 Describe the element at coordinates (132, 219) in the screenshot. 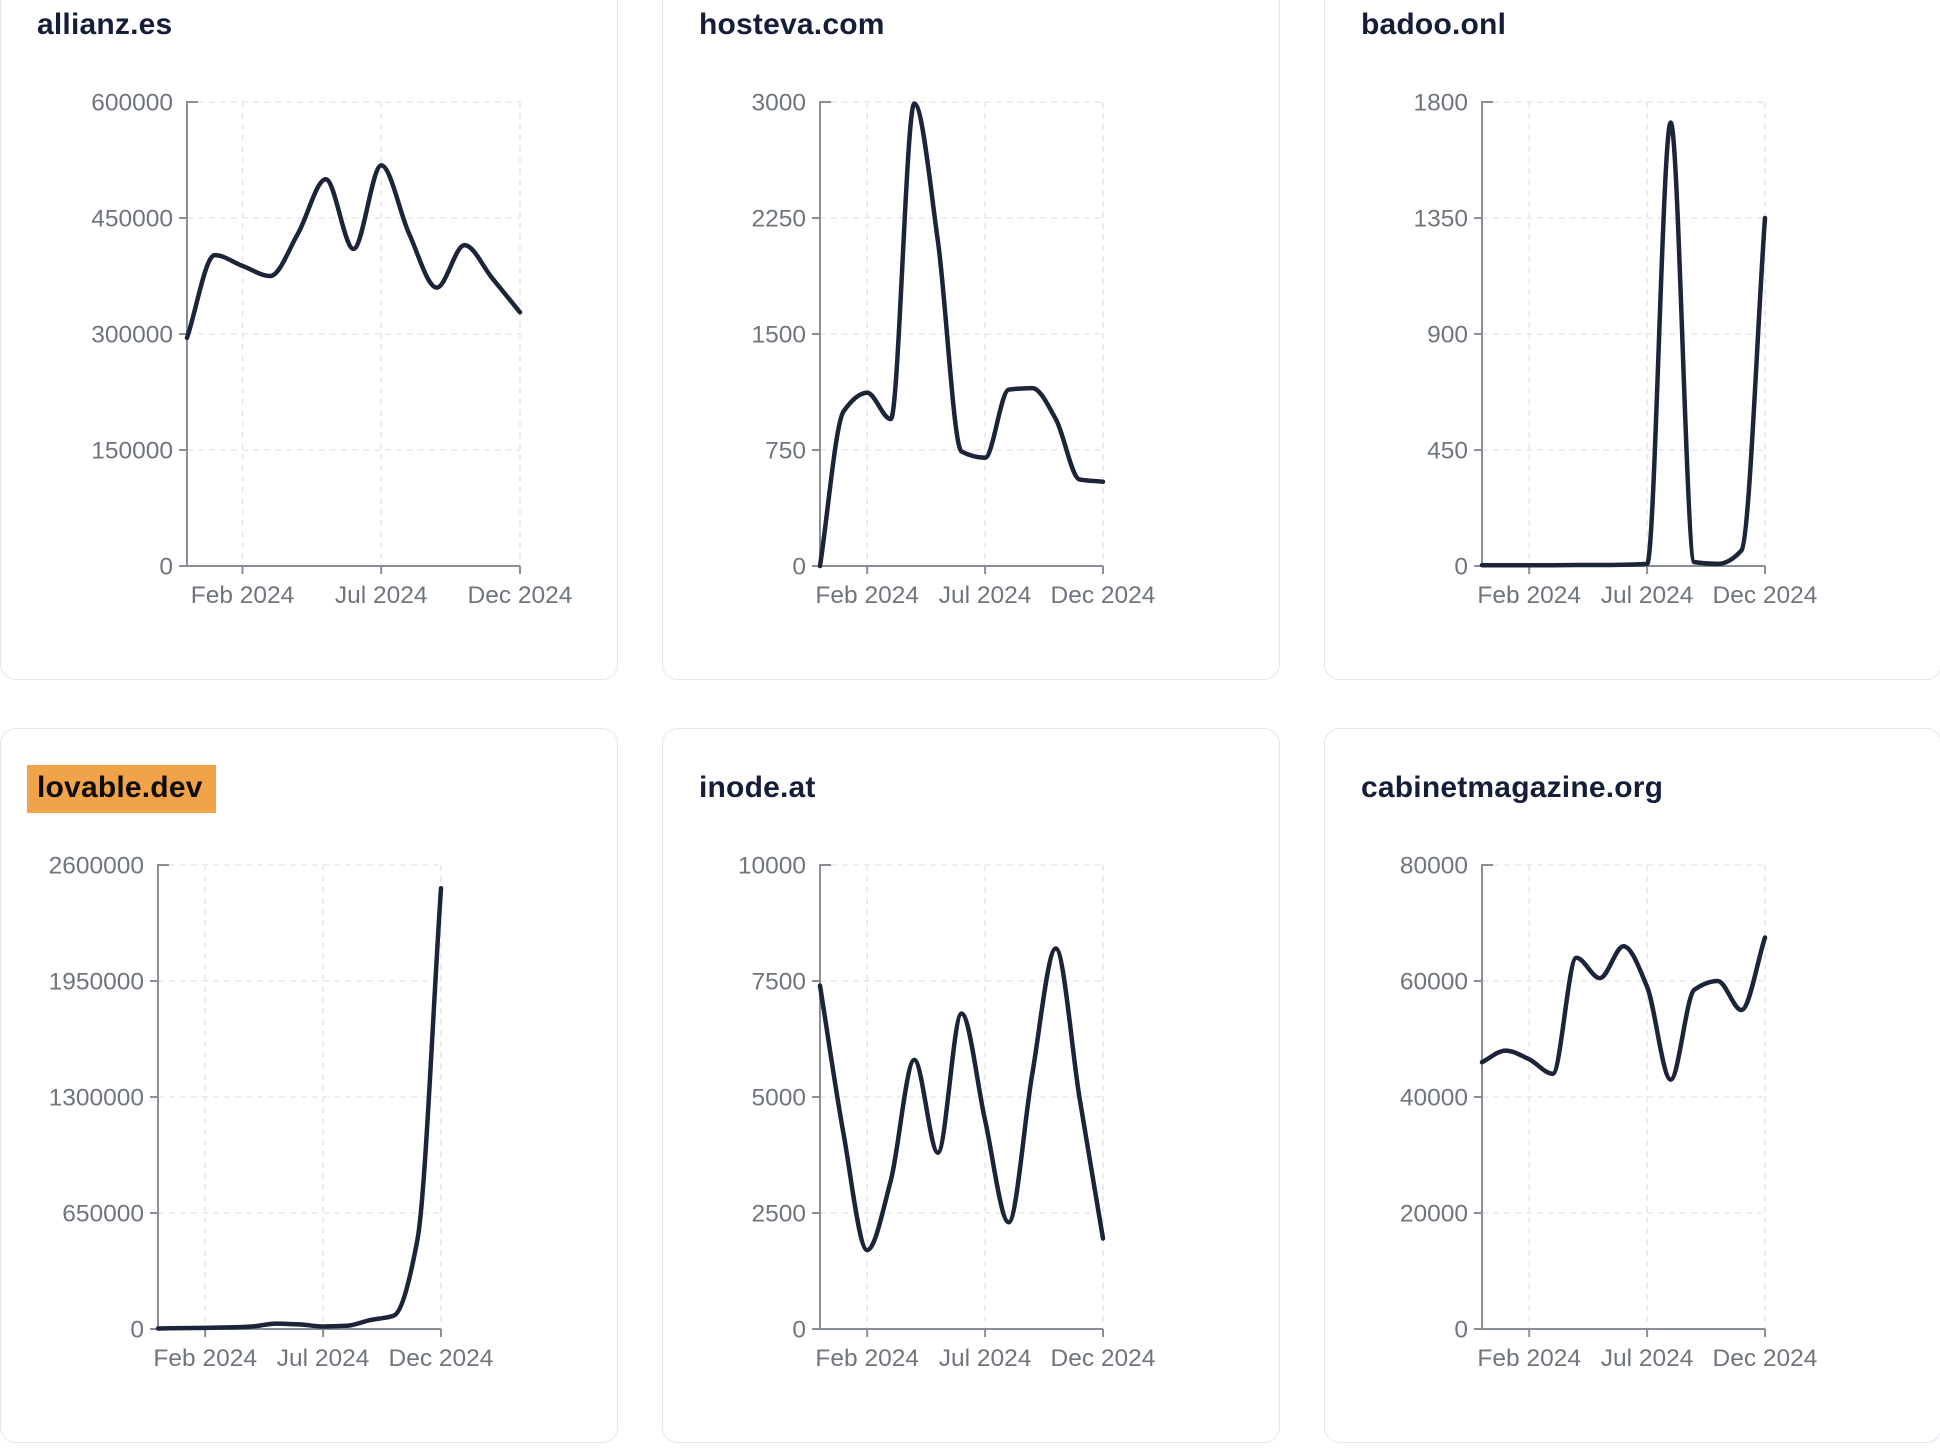

I see `svg-text: 450000` at that location.